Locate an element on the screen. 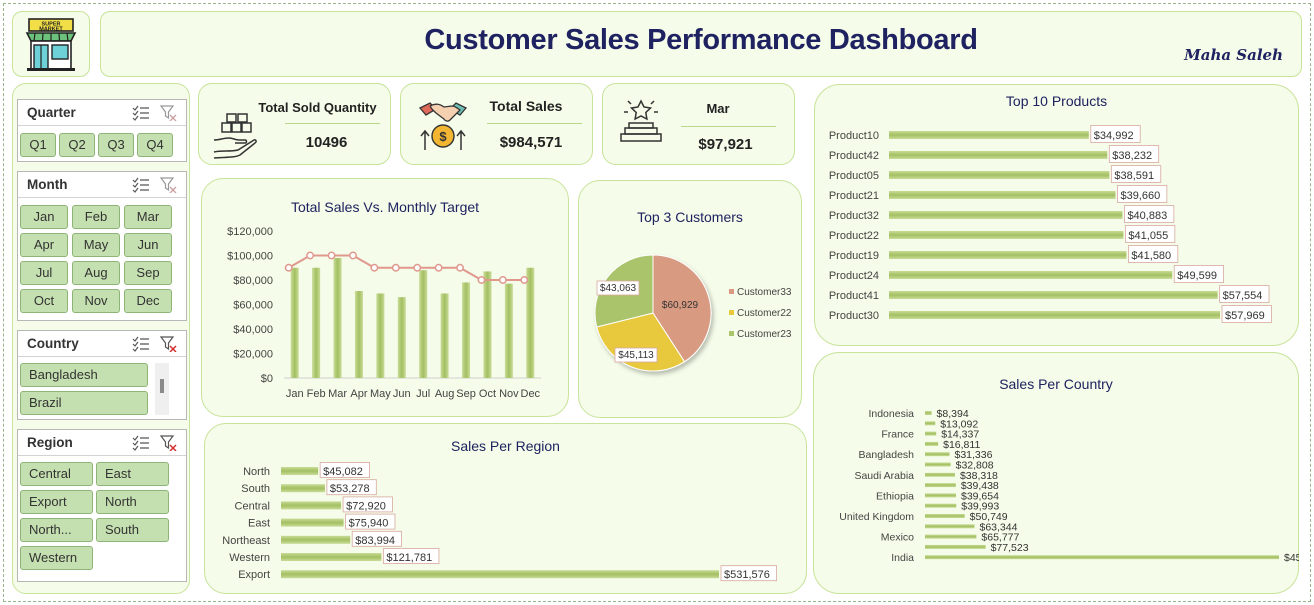  value-label: $50,749 is located at coordinates (989, 517).